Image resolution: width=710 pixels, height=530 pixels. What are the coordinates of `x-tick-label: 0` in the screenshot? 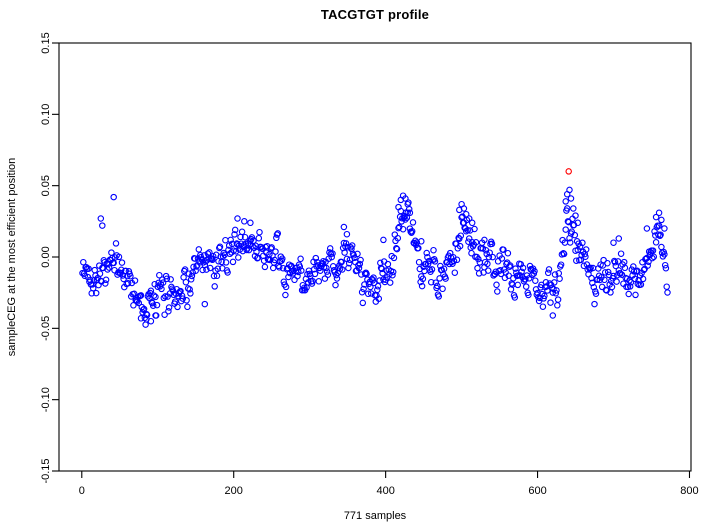 It's located at (82, 491).